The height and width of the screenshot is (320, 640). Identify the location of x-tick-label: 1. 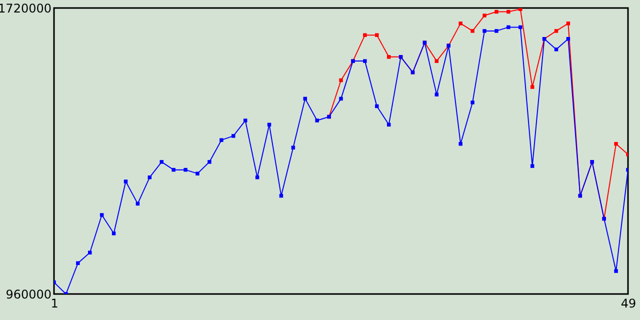
(54, 303).